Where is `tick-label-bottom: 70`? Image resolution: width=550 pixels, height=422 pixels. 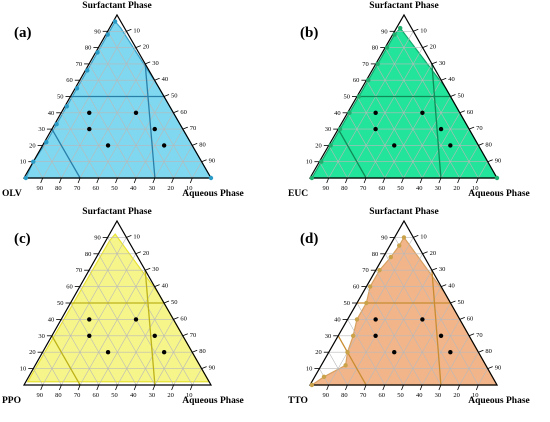
tick-label-bottom: 70 is located at coordinates (363, 395).